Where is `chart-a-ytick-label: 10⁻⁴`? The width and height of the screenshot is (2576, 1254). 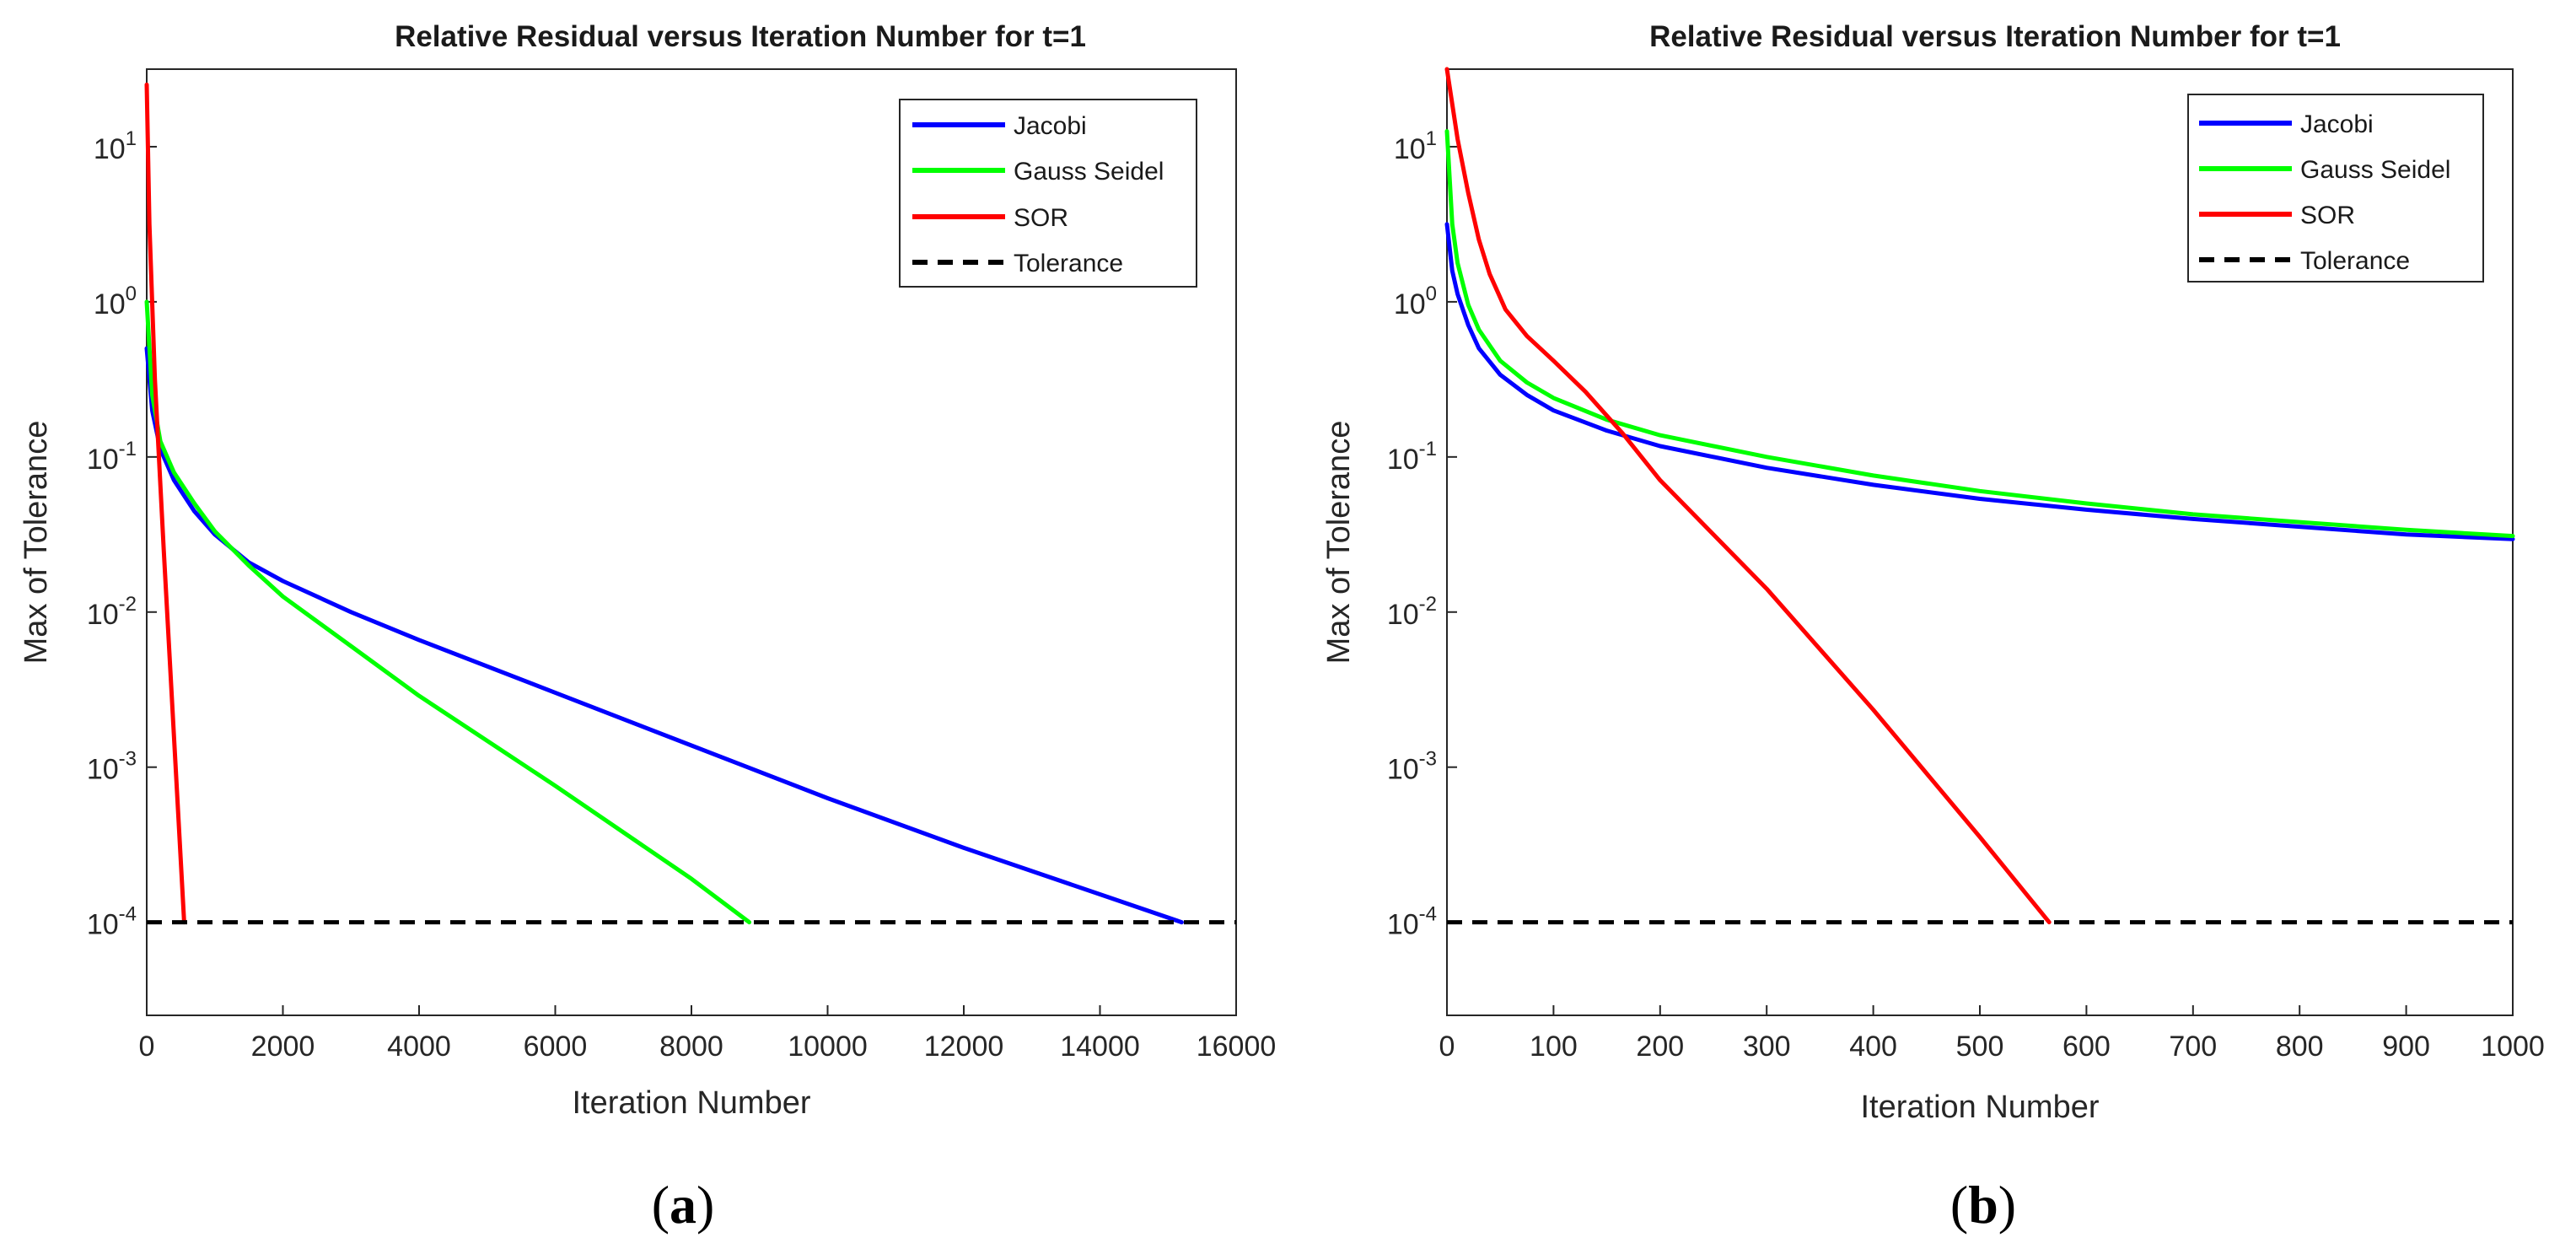
chart-a-ytick-label: 10⁻⁴ is located at coordinates (112, 922).